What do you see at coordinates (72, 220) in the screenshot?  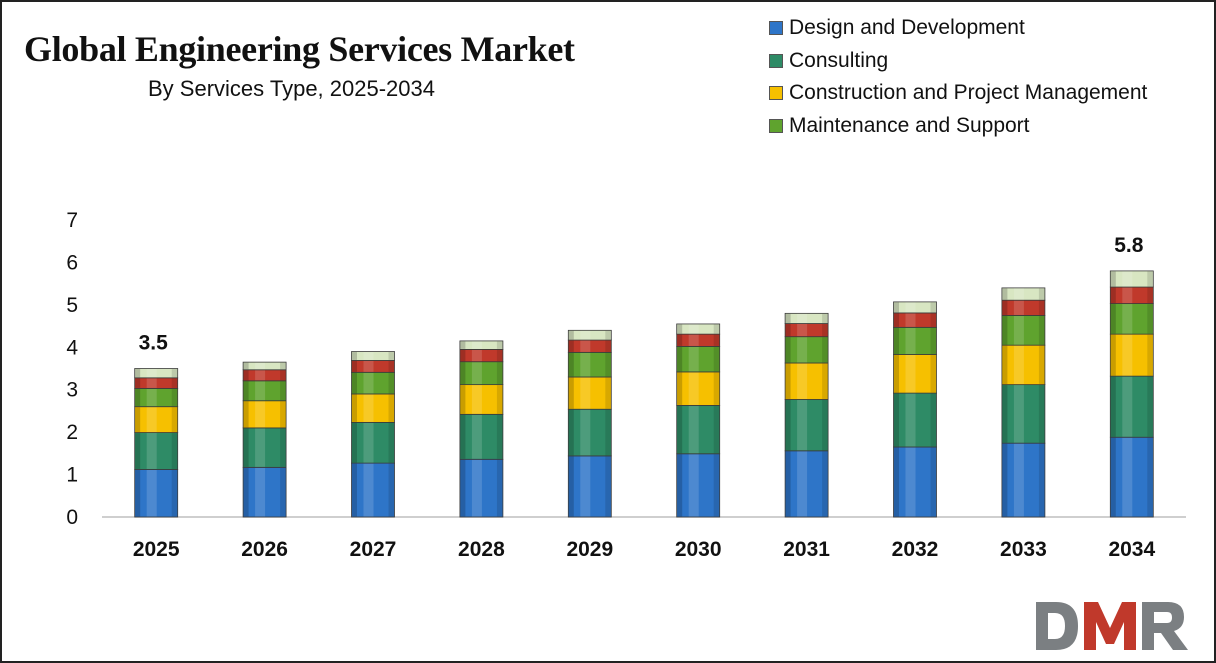 I see `y-tick-label: 7` at bounding box center [72, 220].